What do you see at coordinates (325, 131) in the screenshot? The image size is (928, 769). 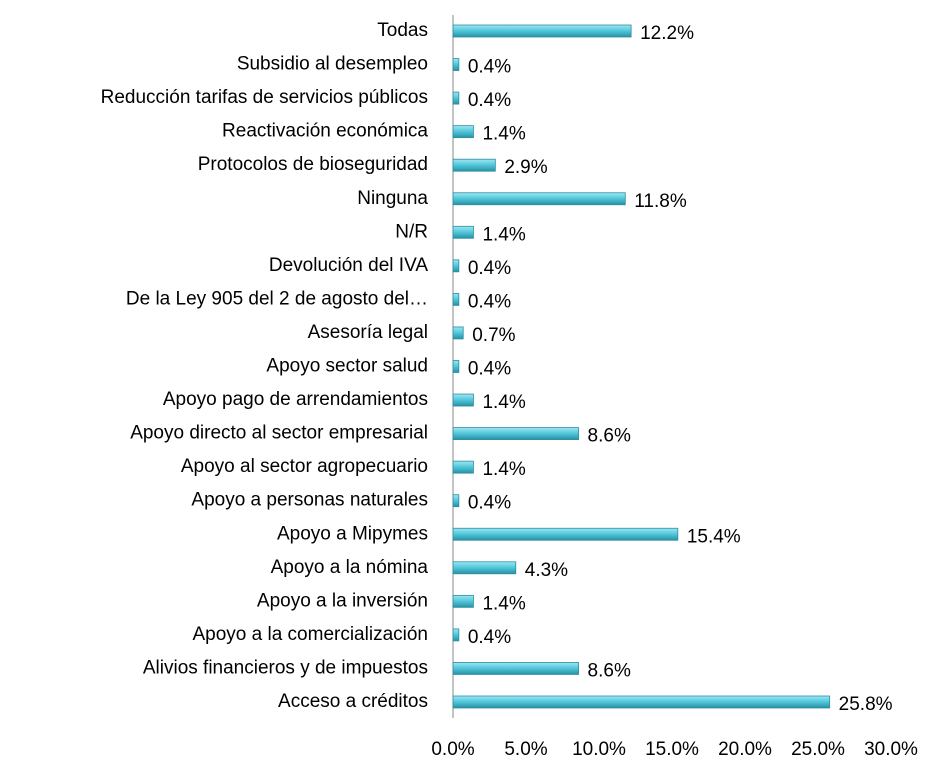 I see `y-tick-label: Reactivación económica` at bounding box center [325, 131].